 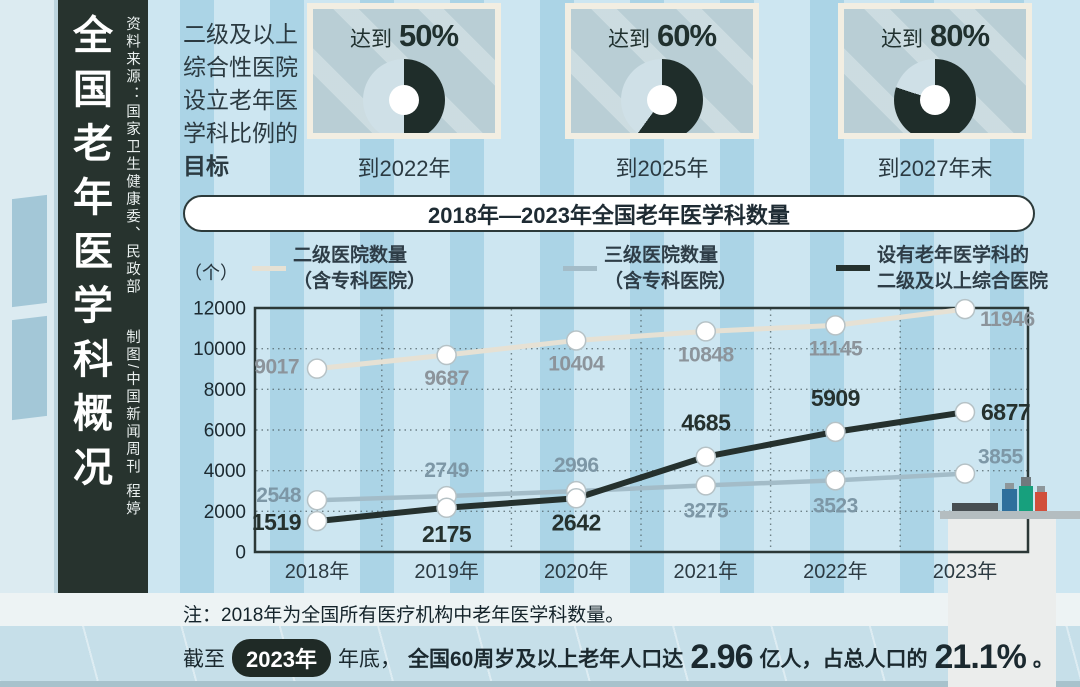 What do you see at coordinates (132, 424) in the screenshot?
I see `credit-label: 制图/中国新闻周刊 程婷` at bounding box center [132, 424].